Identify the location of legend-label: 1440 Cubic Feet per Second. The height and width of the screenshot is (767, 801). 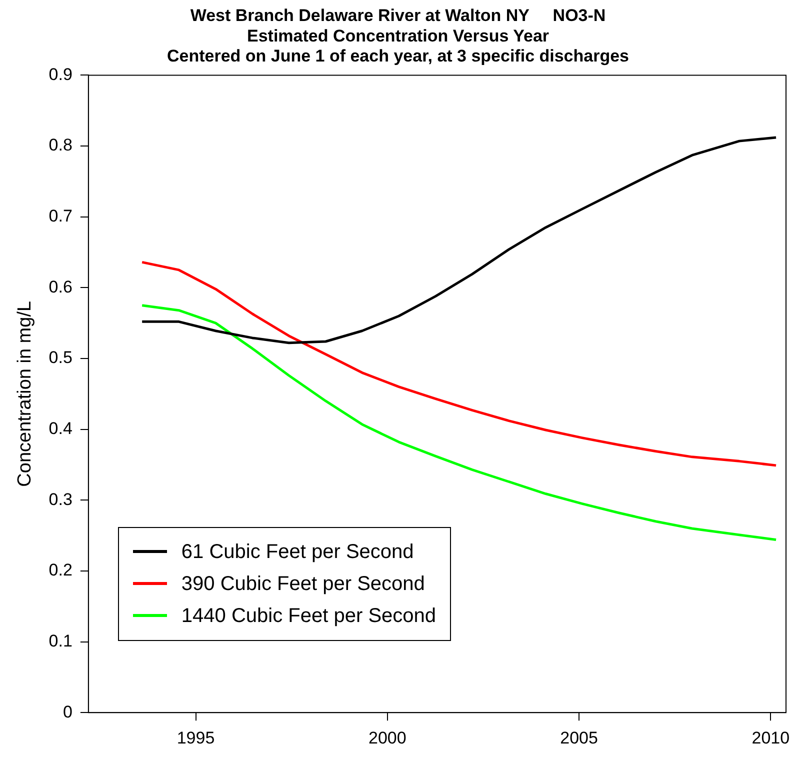
(308, 616).